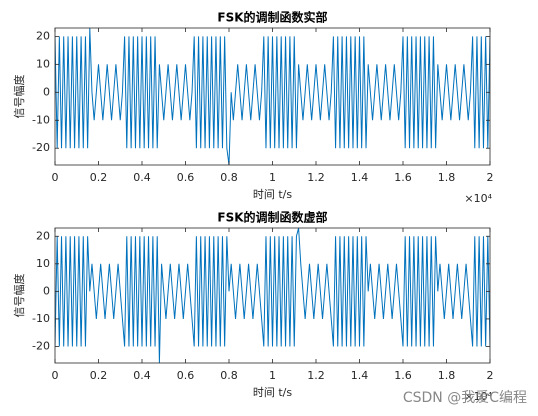 Image resolution: width=538 pixels, height=416 pixels. Describe the element at coordinates (272, 217) in the screenshot. I see `chart-title: FSK的调制函数虚部` at that location.